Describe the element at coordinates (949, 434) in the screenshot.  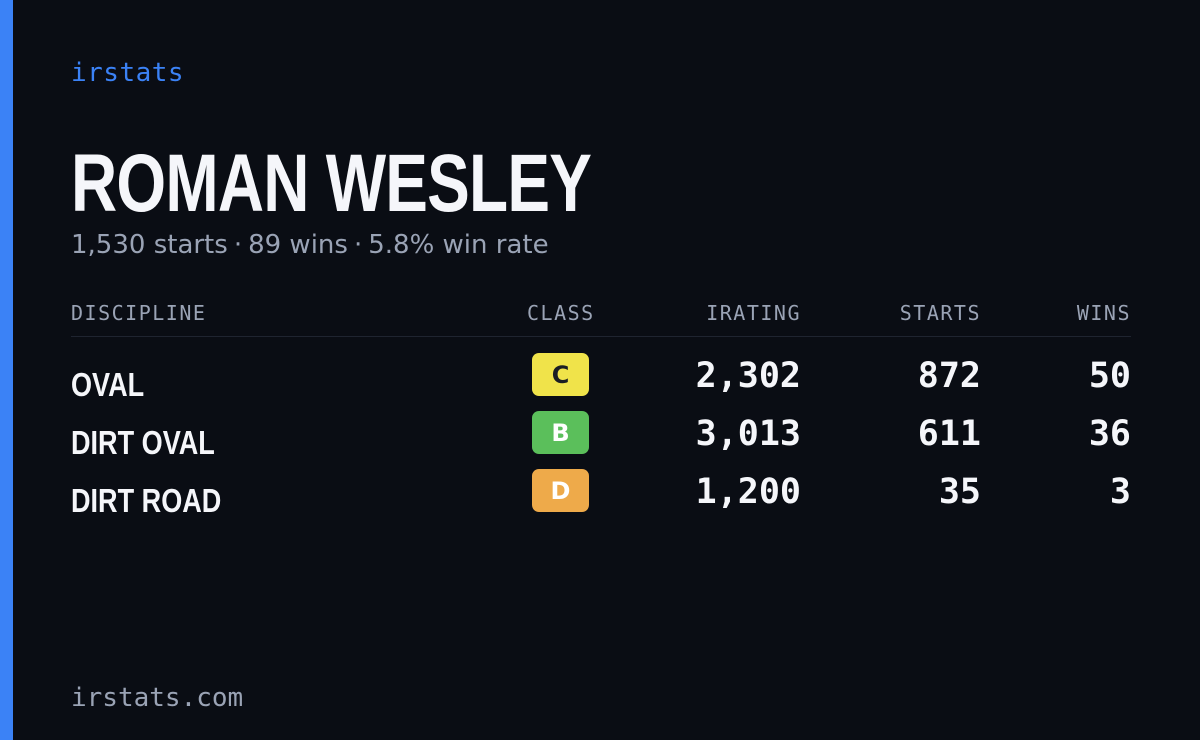
I see `starts-value: 611` at that location.